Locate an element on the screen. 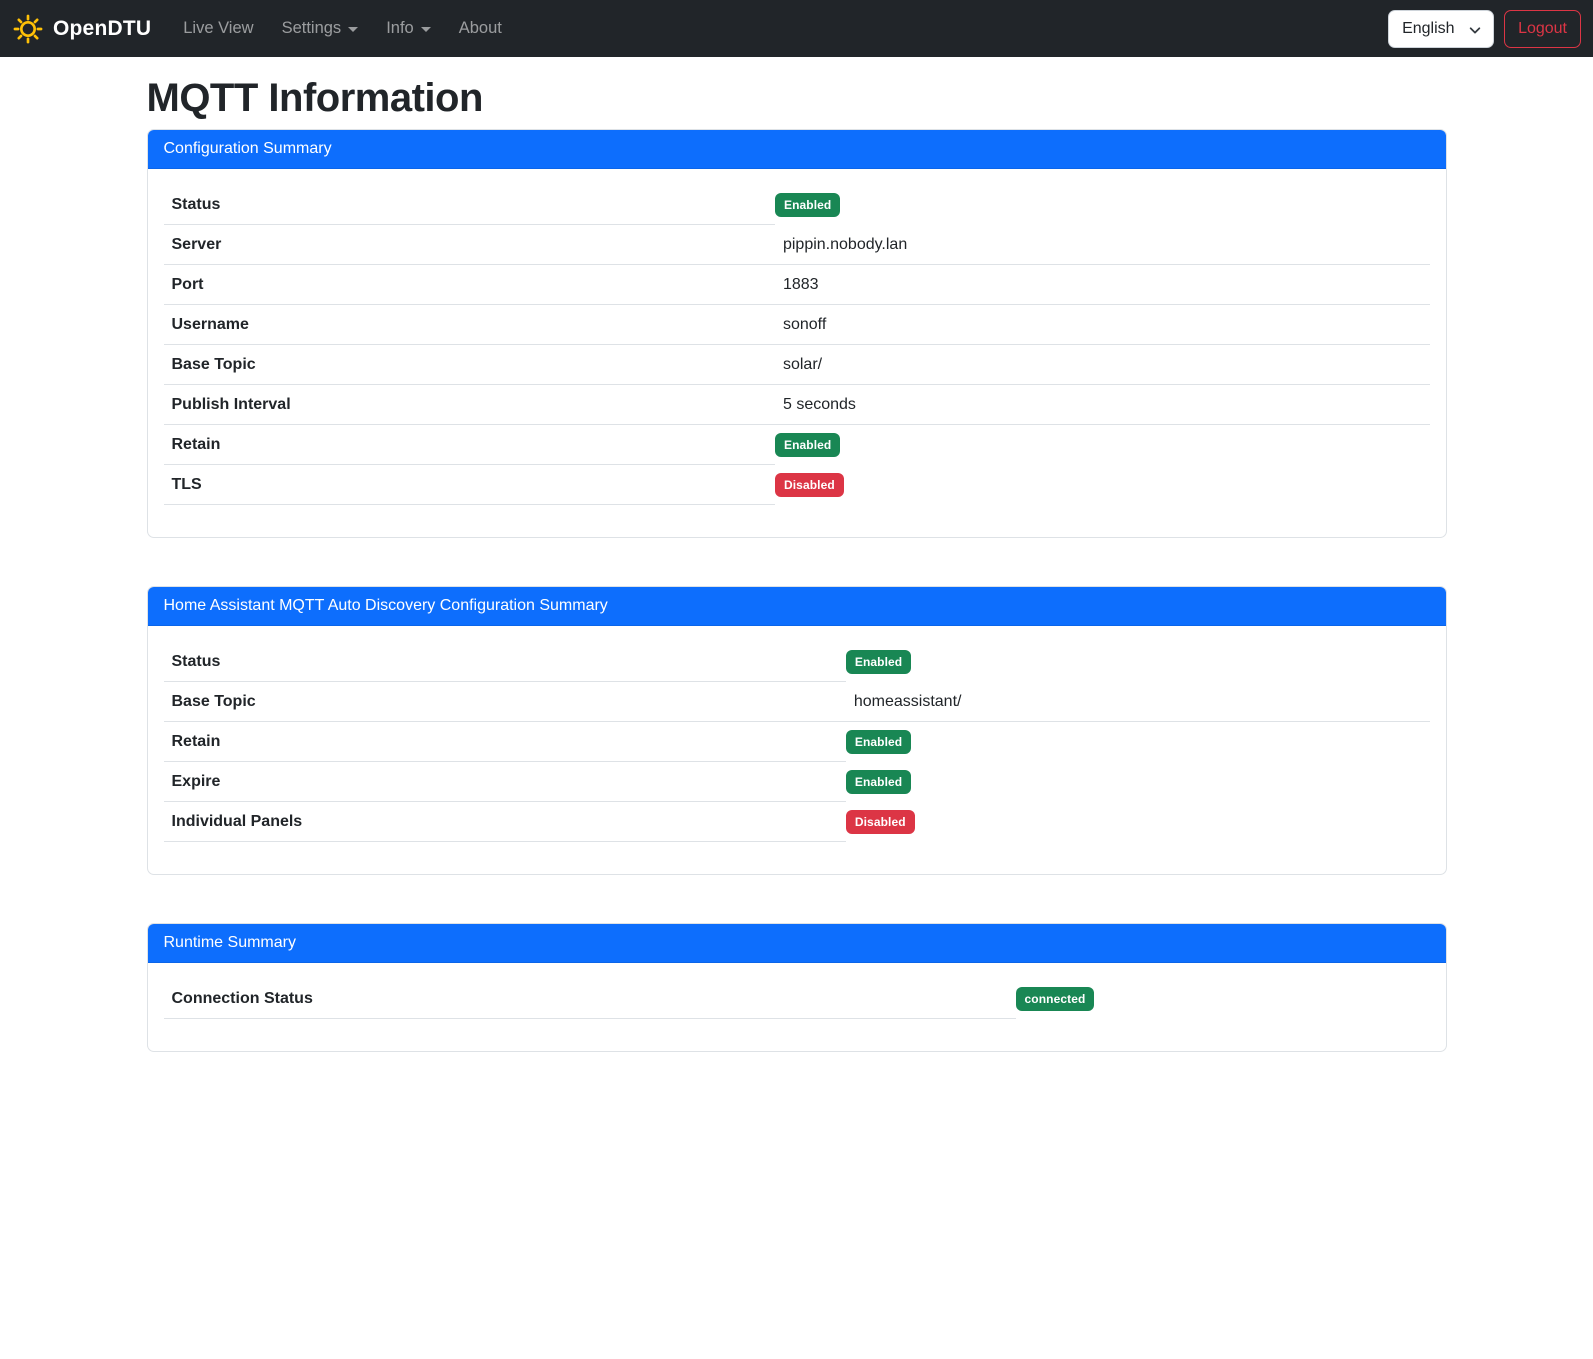 This screenshot has width=1593, height=1359. info-row: Publish Interval 5 seconds is located at coordinates (796, 405).